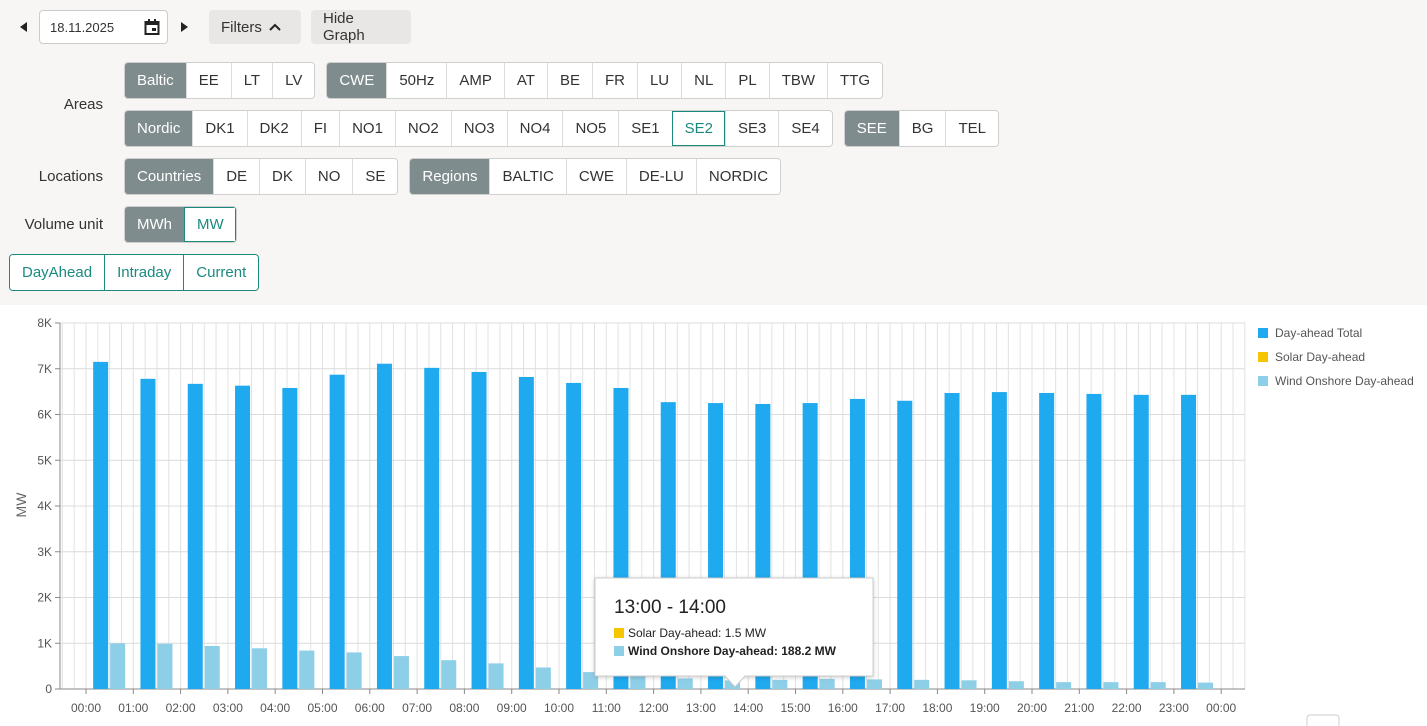  Describe the element at coordinates (185, 27) in the screenshot. I see `next-day` at that location.